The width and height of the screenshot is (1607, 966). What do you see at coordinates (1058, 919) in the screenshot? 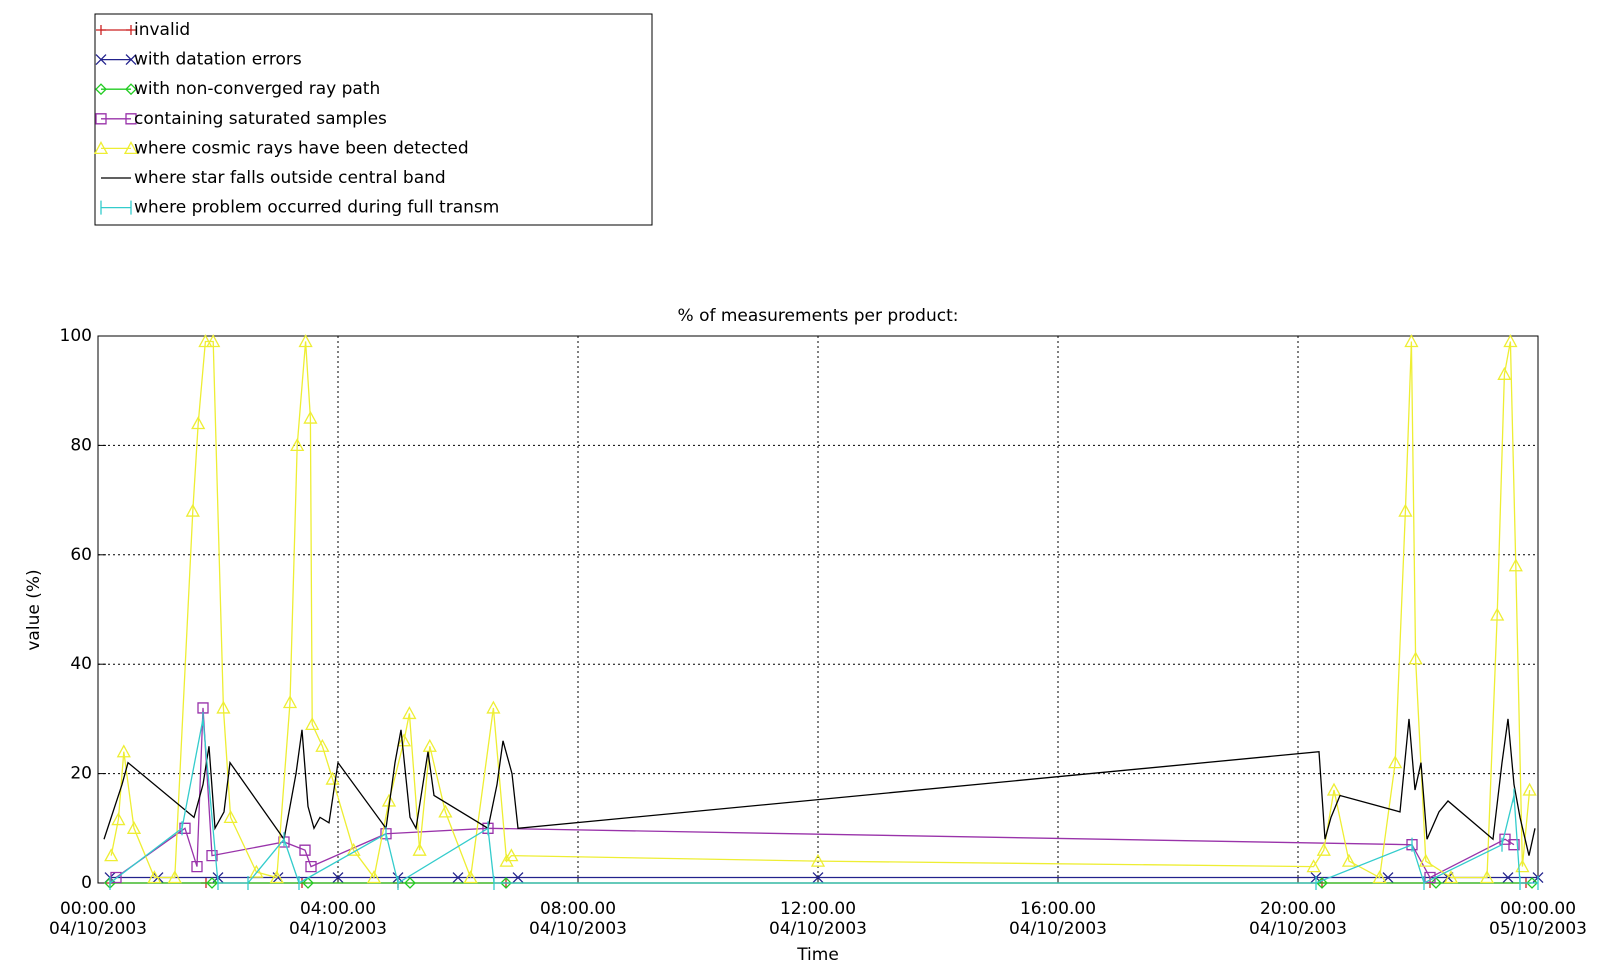
I see `x-tick-label: 16:00.00 04/10/2003` at bounding box center [1058, 919].